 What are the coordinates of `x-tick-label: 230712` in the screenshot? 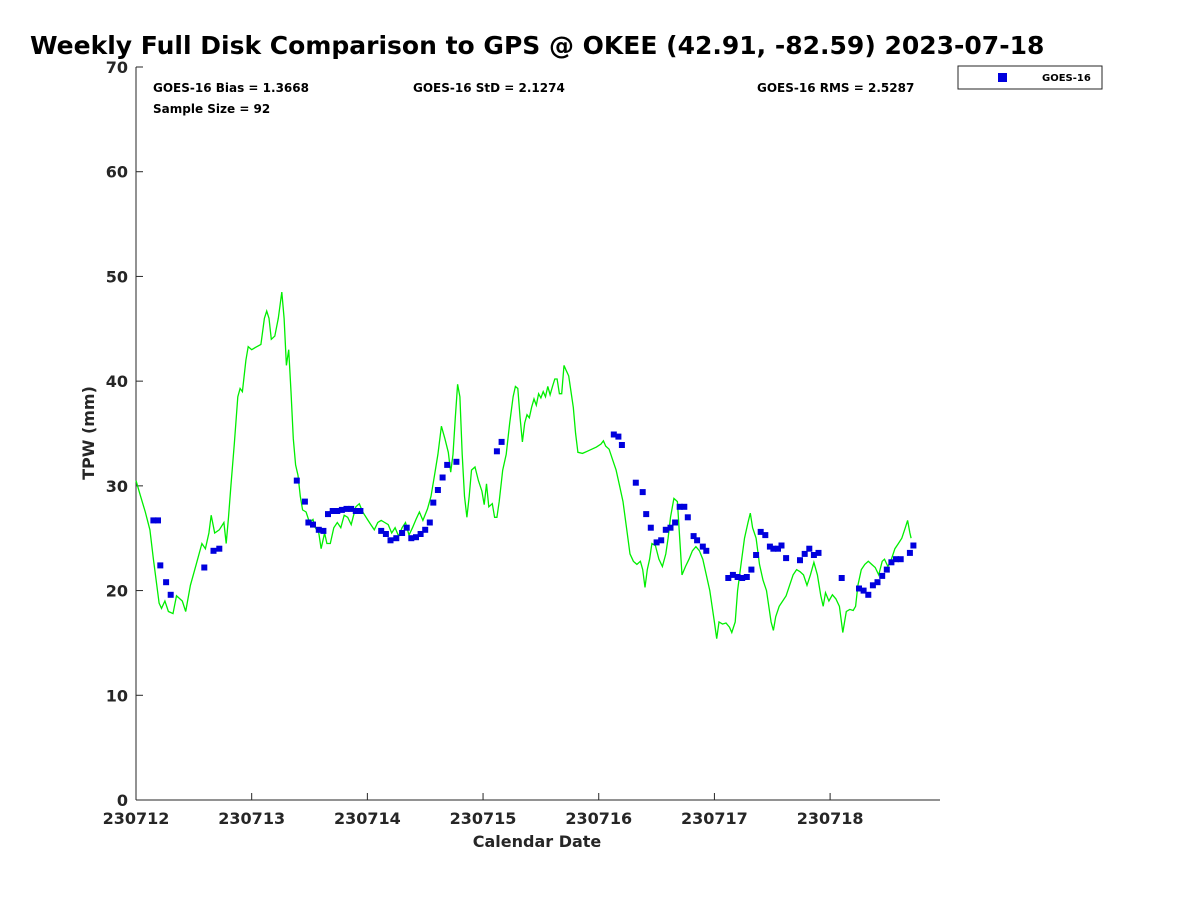 It's located at (136, 818).